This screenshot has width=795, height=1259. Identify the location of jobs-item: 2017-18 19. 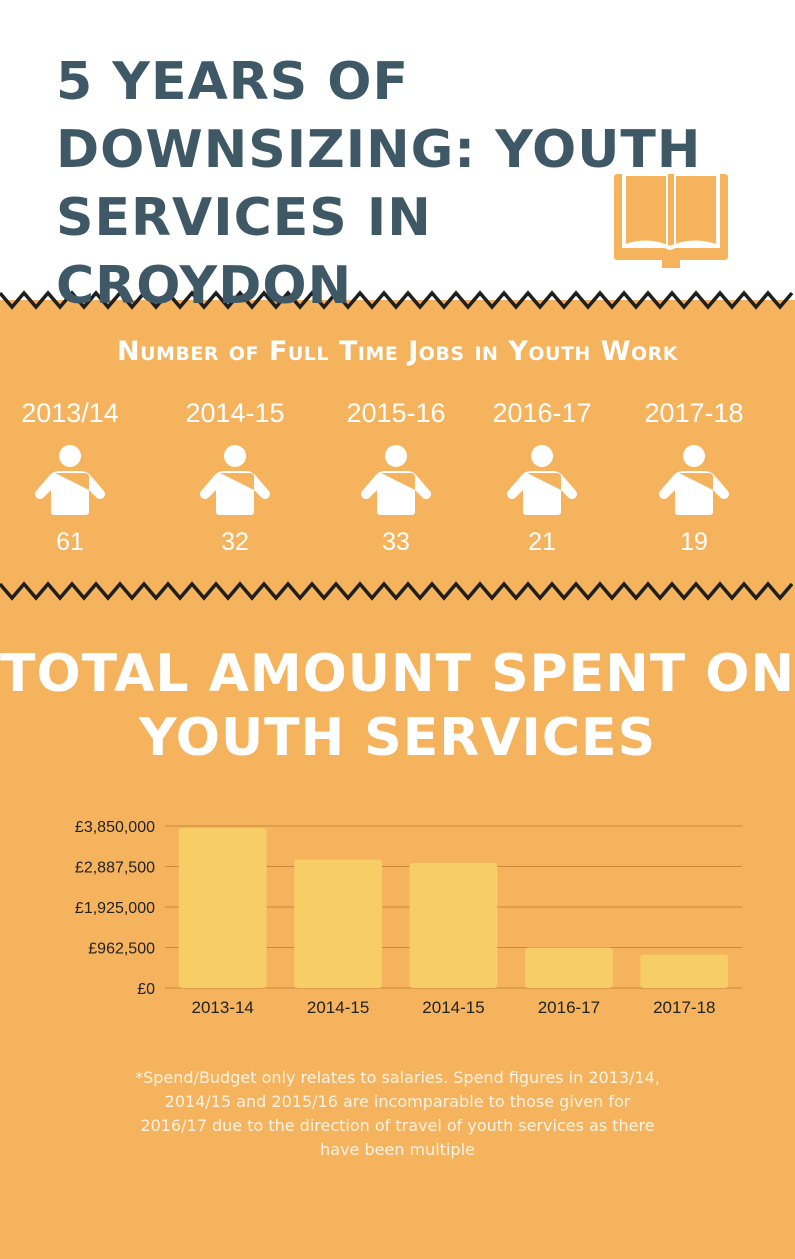
(694, 477).